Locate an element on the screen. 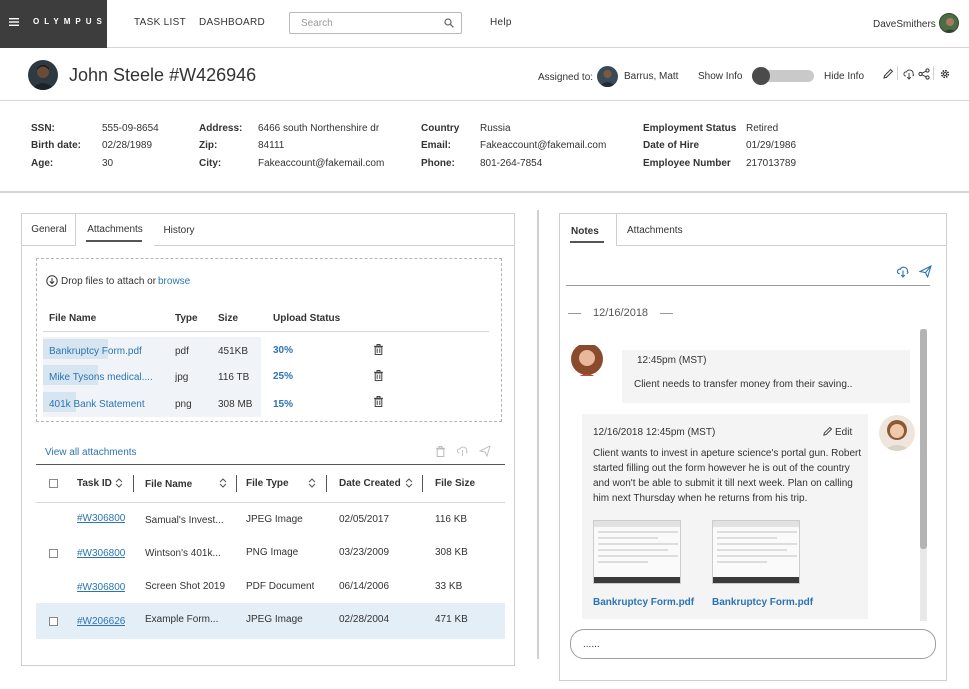  app-logo: OLYMPUS is located at coordinates (70, 21).